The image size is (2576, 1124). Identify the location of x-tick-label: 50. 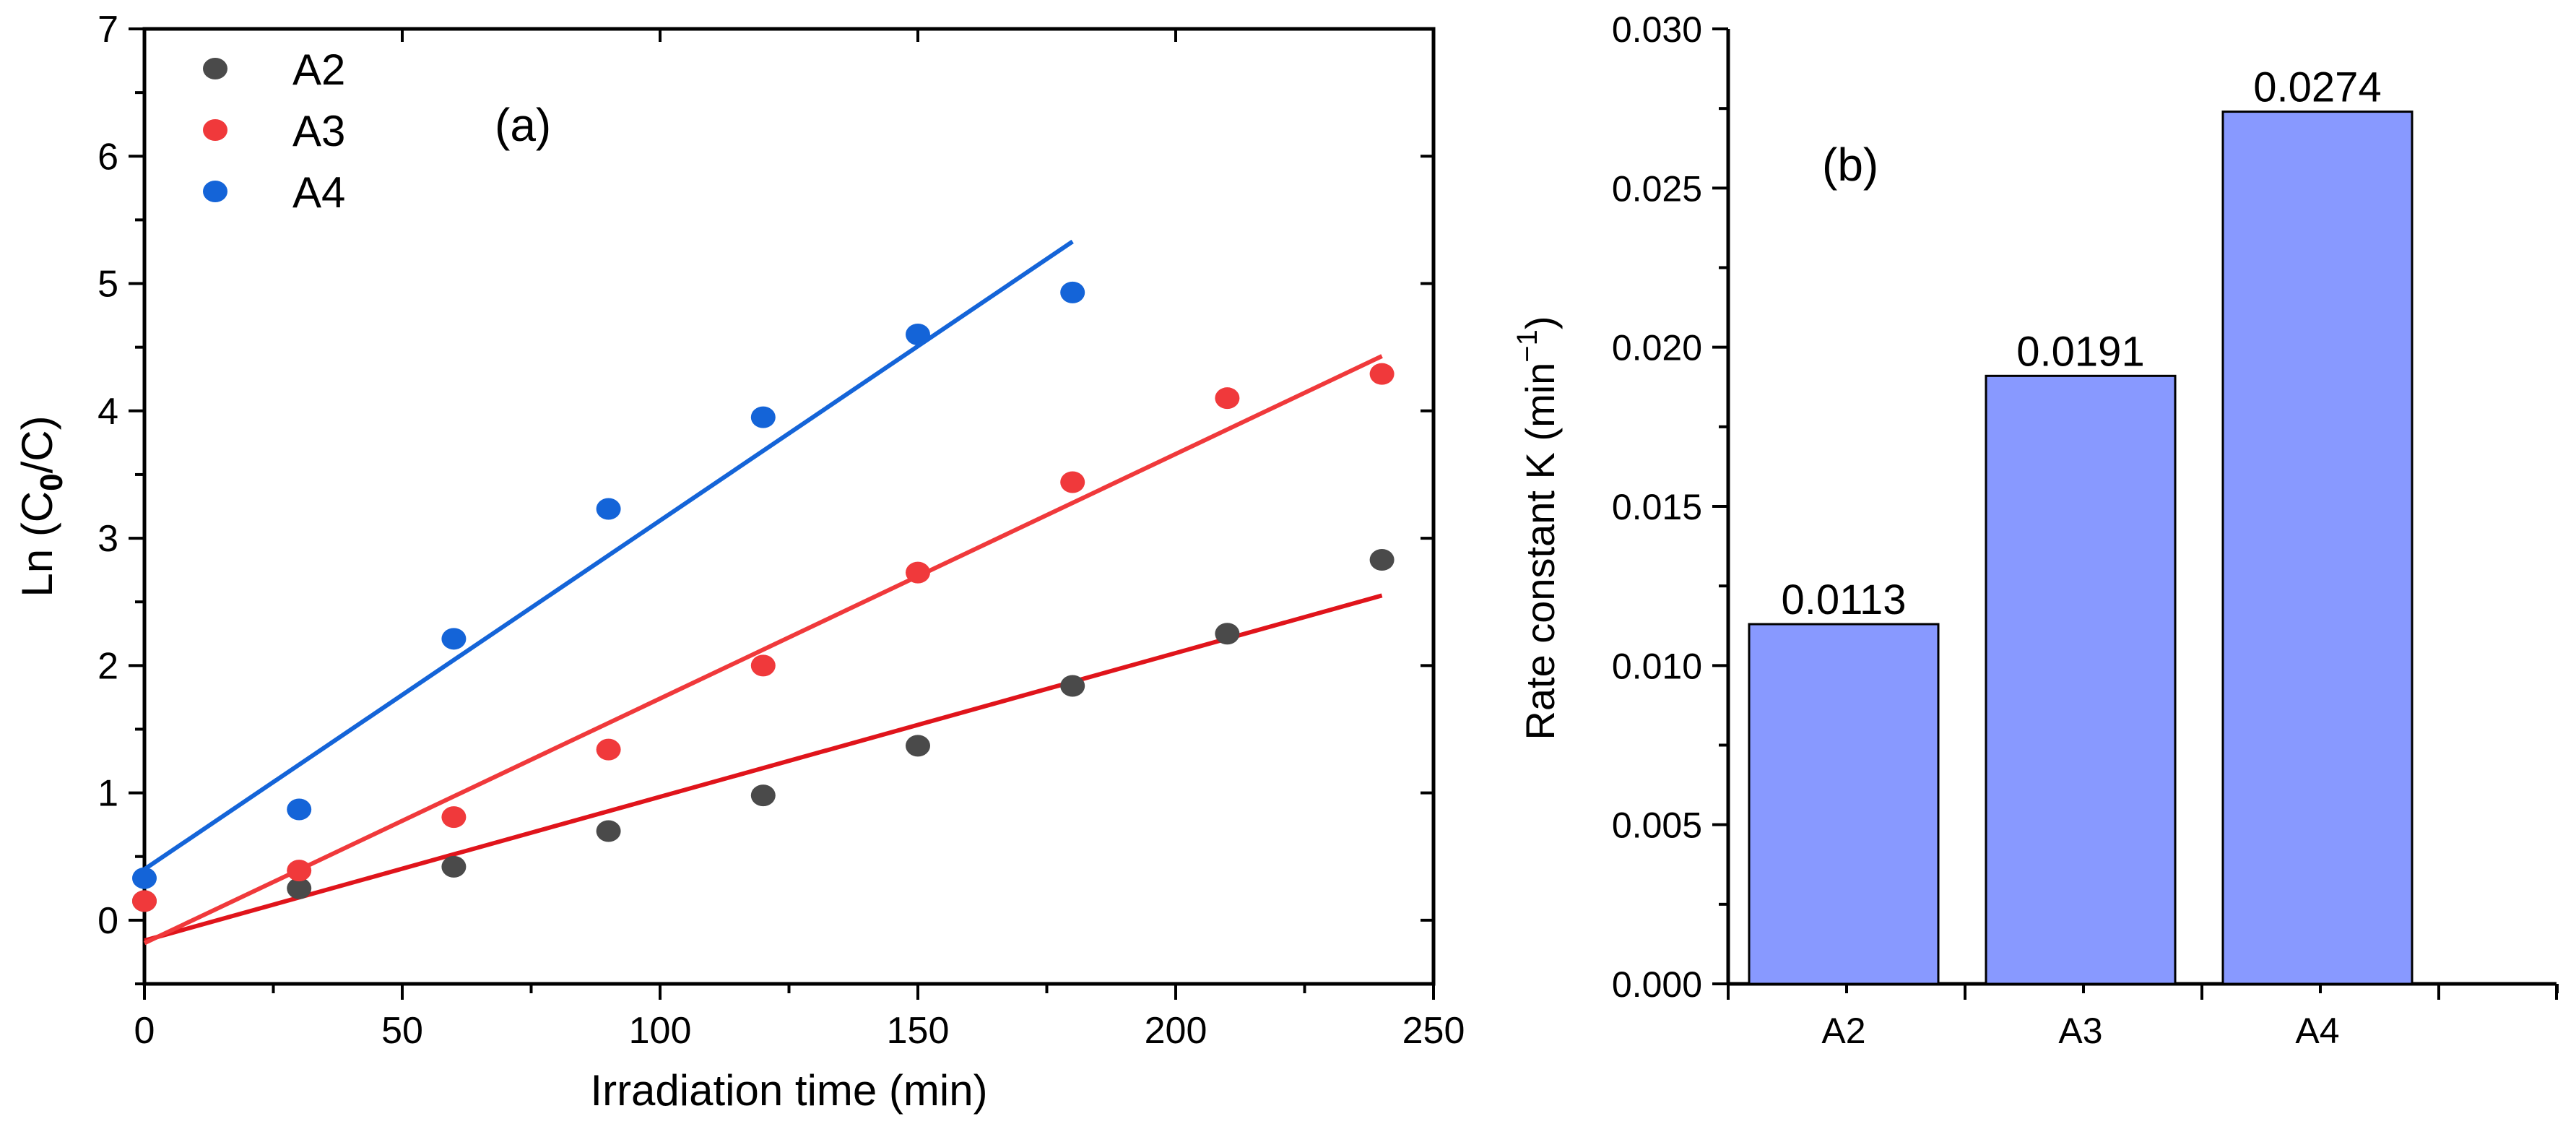
(402, 1031).